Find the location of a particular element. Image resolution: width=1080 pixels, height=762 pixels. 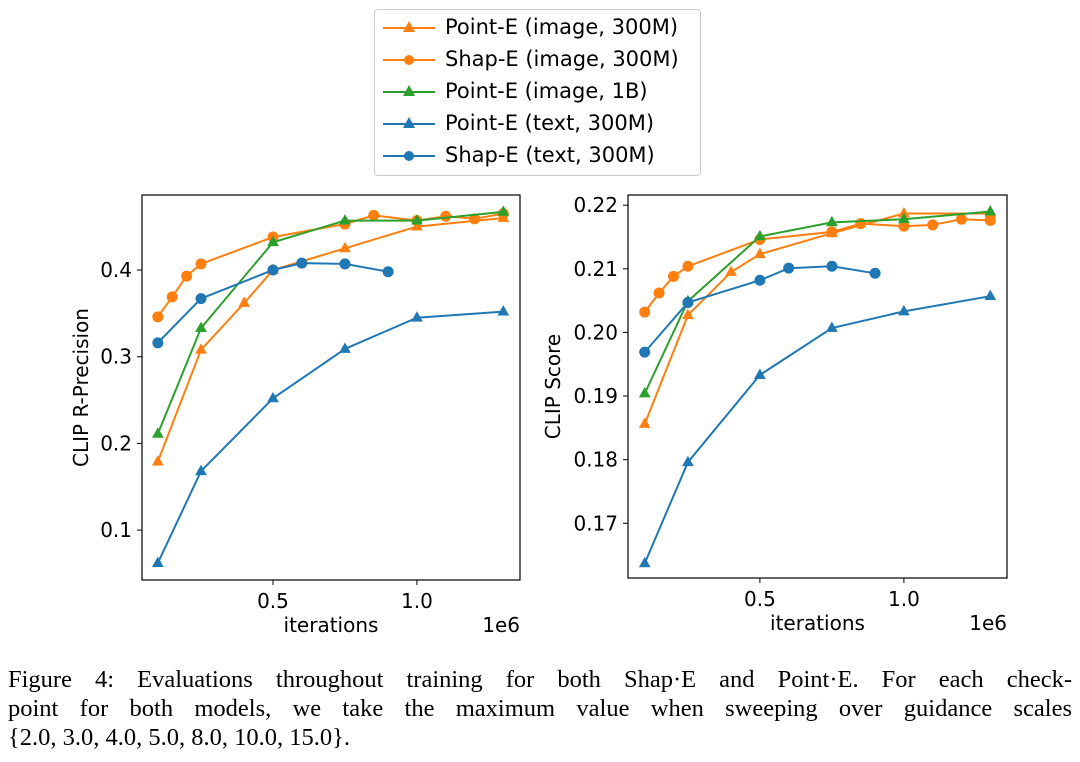

legend-entry: Point-E (image, 300M) is located at coordinates (537, 28).